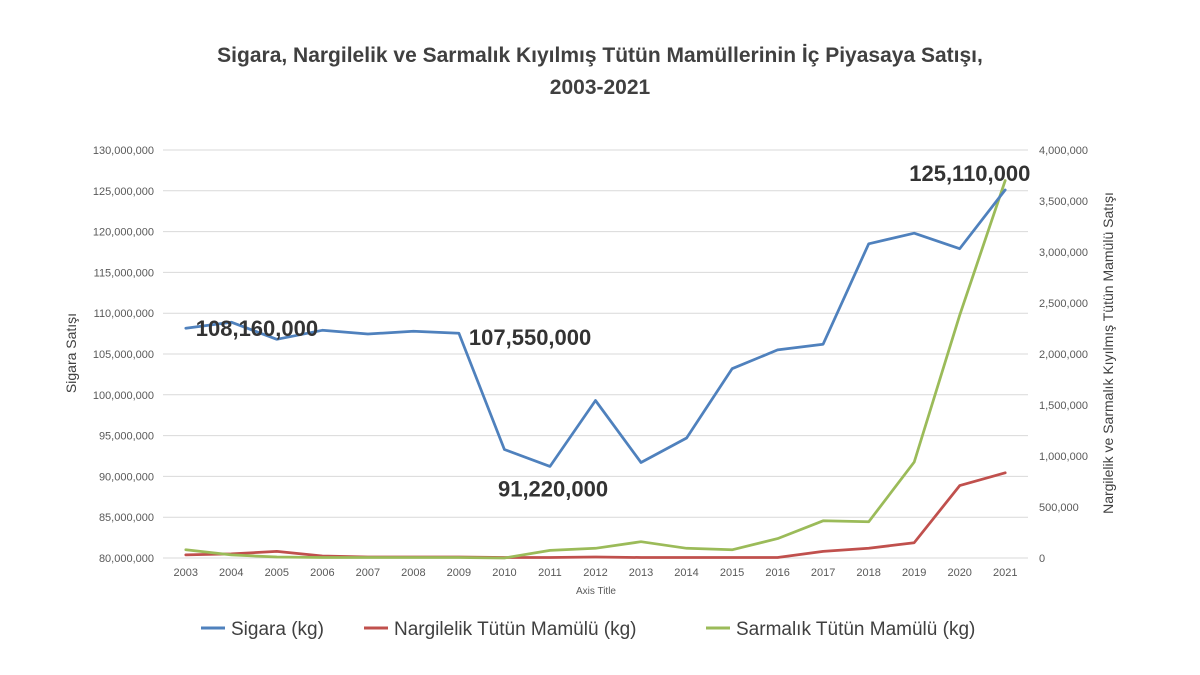 The image size is (1200, 675). I want to click on data-label: 108,160,000, so click(257, 328).